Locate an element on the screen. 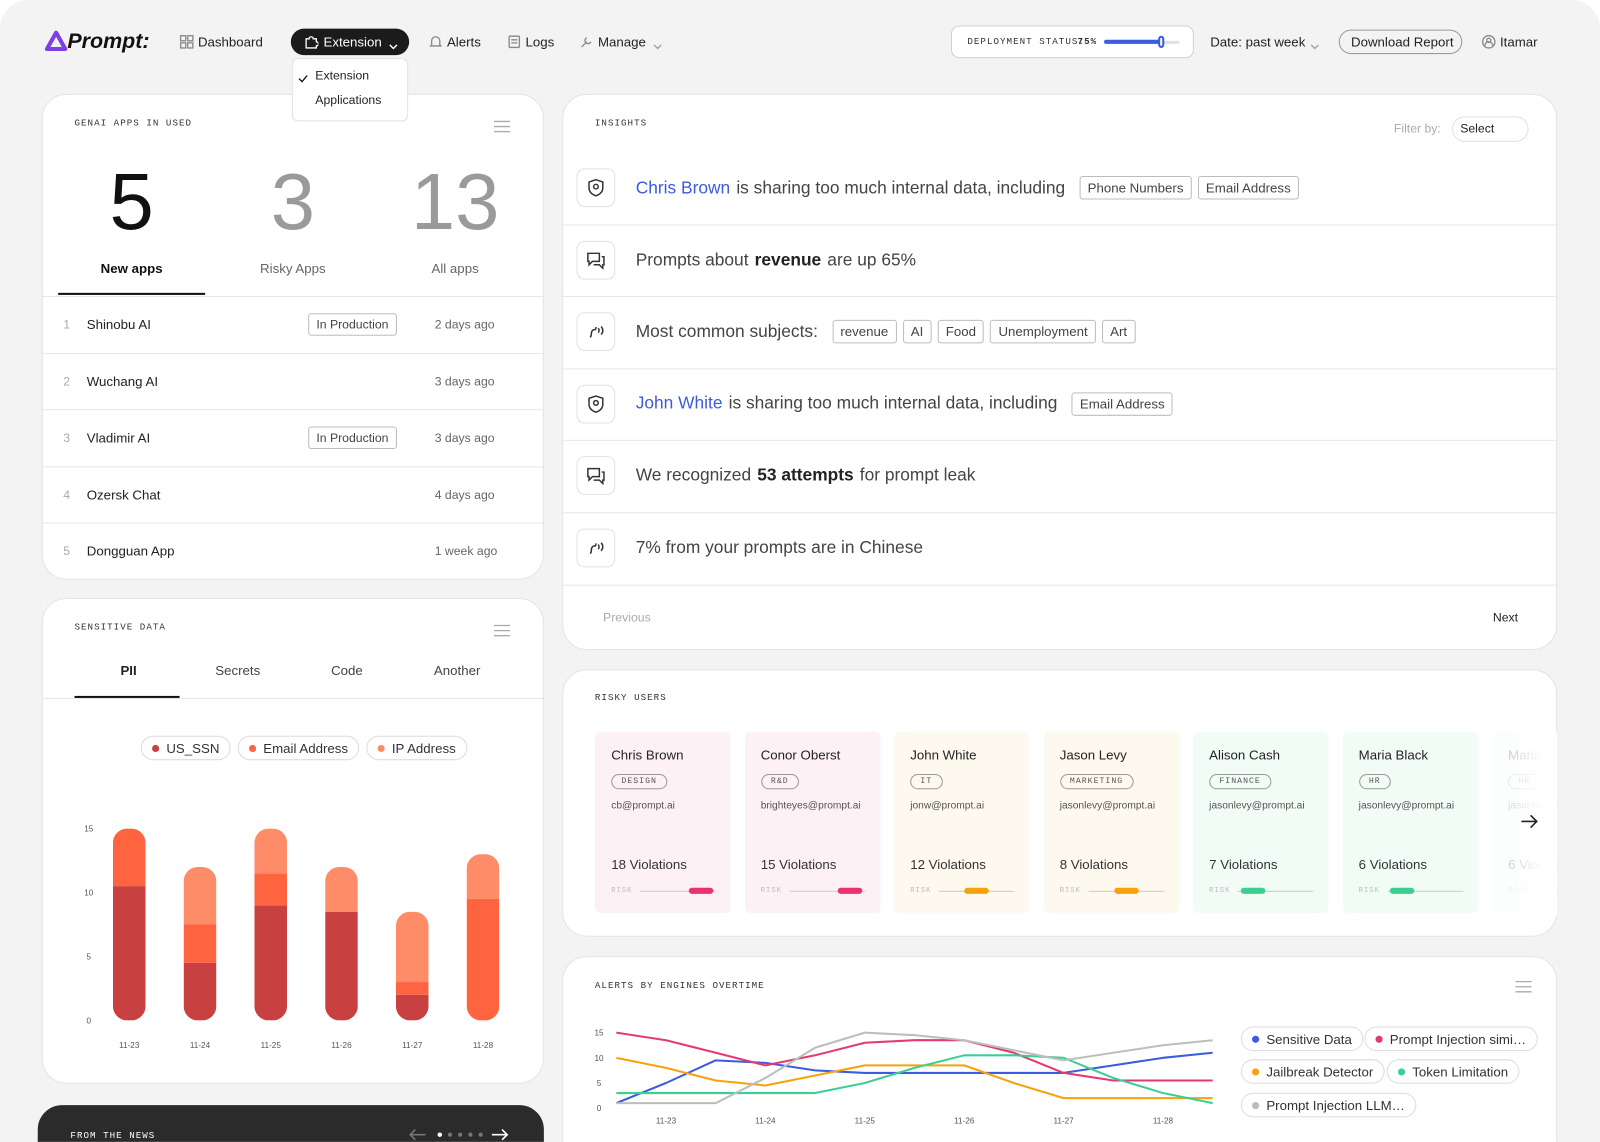 The image size is (1600, 1142). risk-bar is located at coordinates (700, 890).